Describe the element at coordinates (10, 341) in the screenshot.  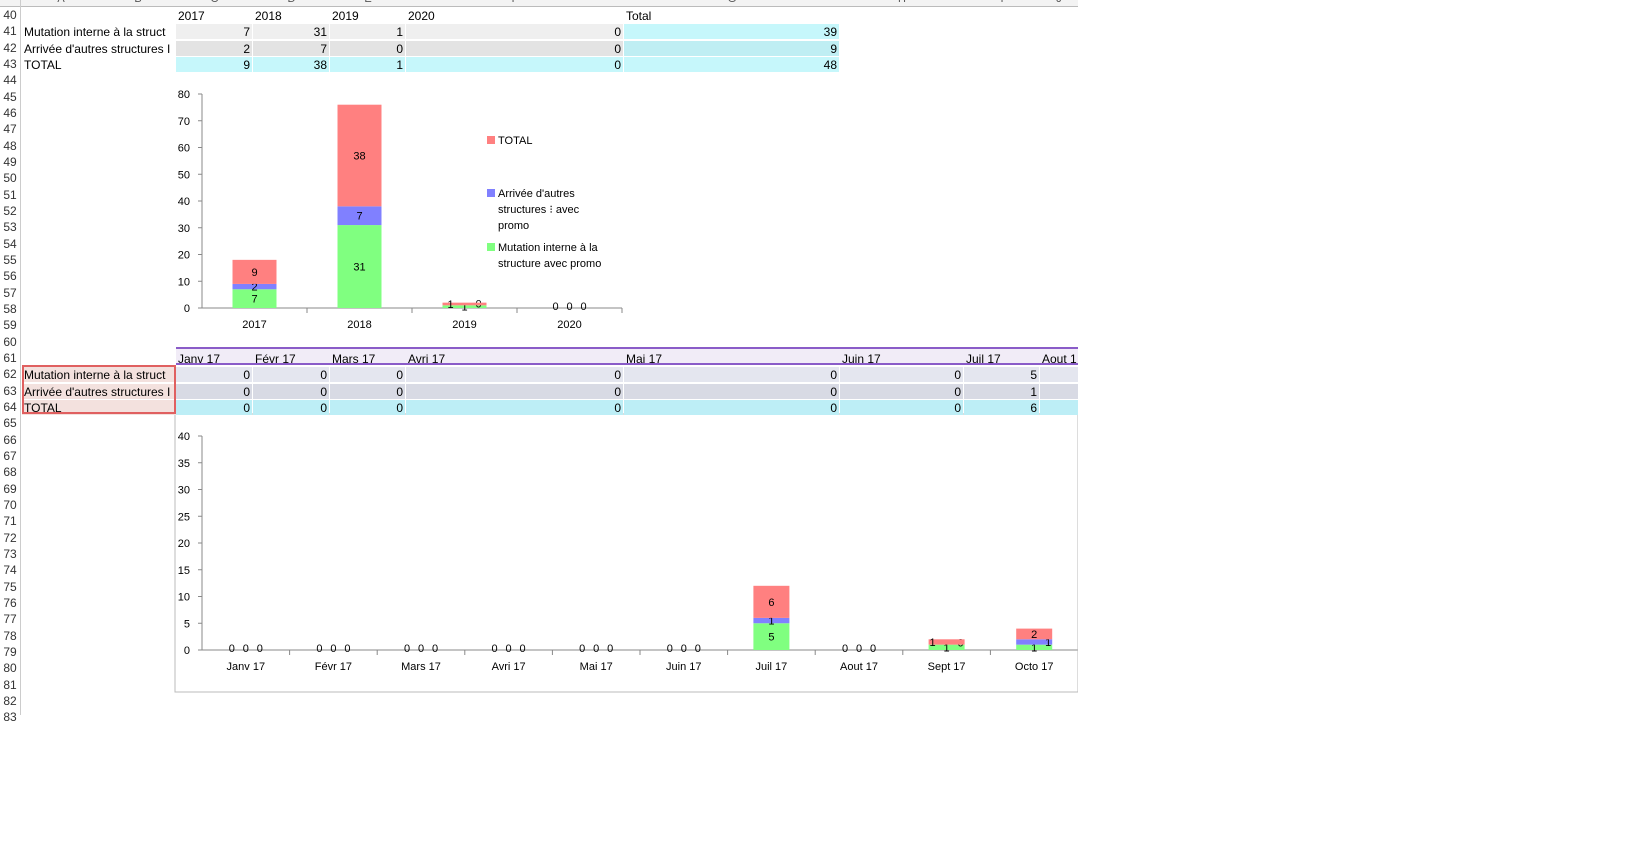
I see `row-header: 60` at that location.